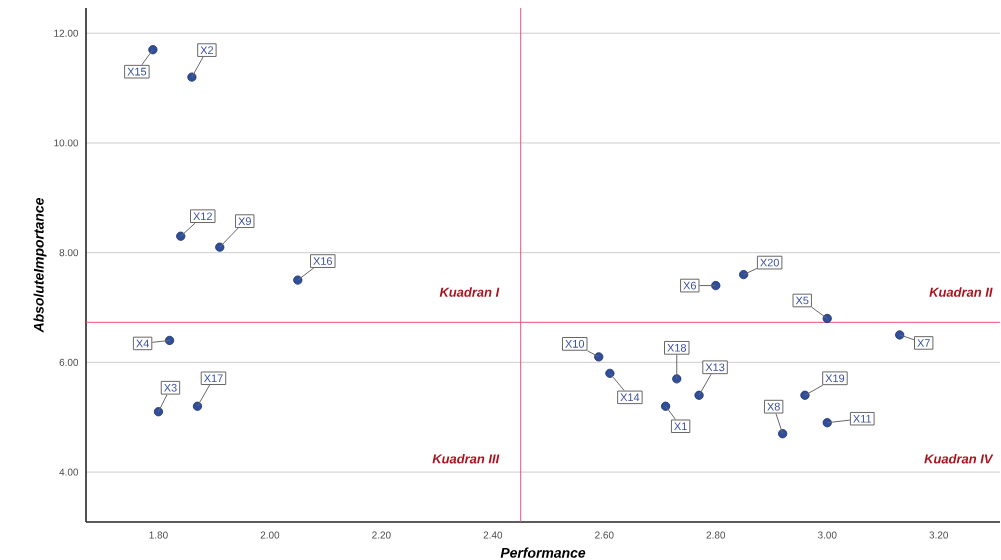 Image resolution: width=1001 pixels, height=560 pixels. What do you see at coordinates (835, 378) in the screenshot?
I see `annotation: X19` at bounding box center [835, 378].